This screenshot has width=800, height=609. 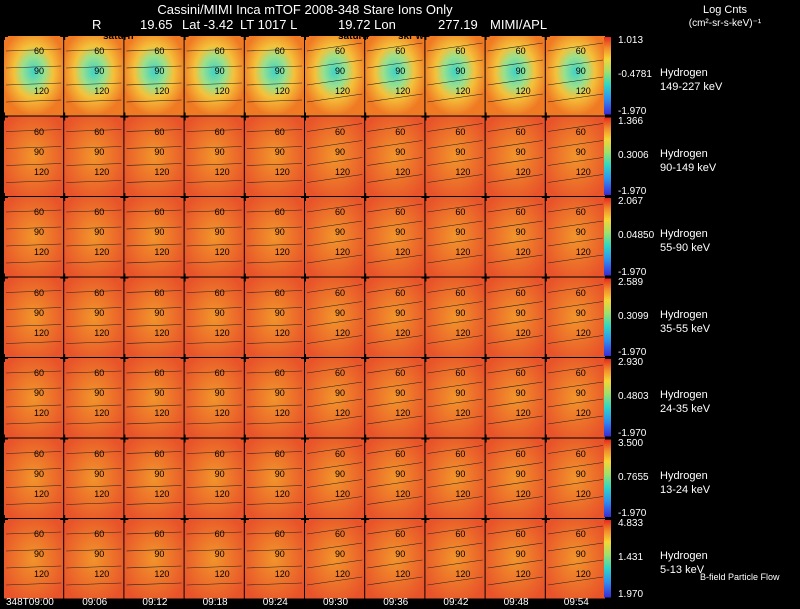 I want to click on species-name: Hydrogen, so click(x=684, y=314).